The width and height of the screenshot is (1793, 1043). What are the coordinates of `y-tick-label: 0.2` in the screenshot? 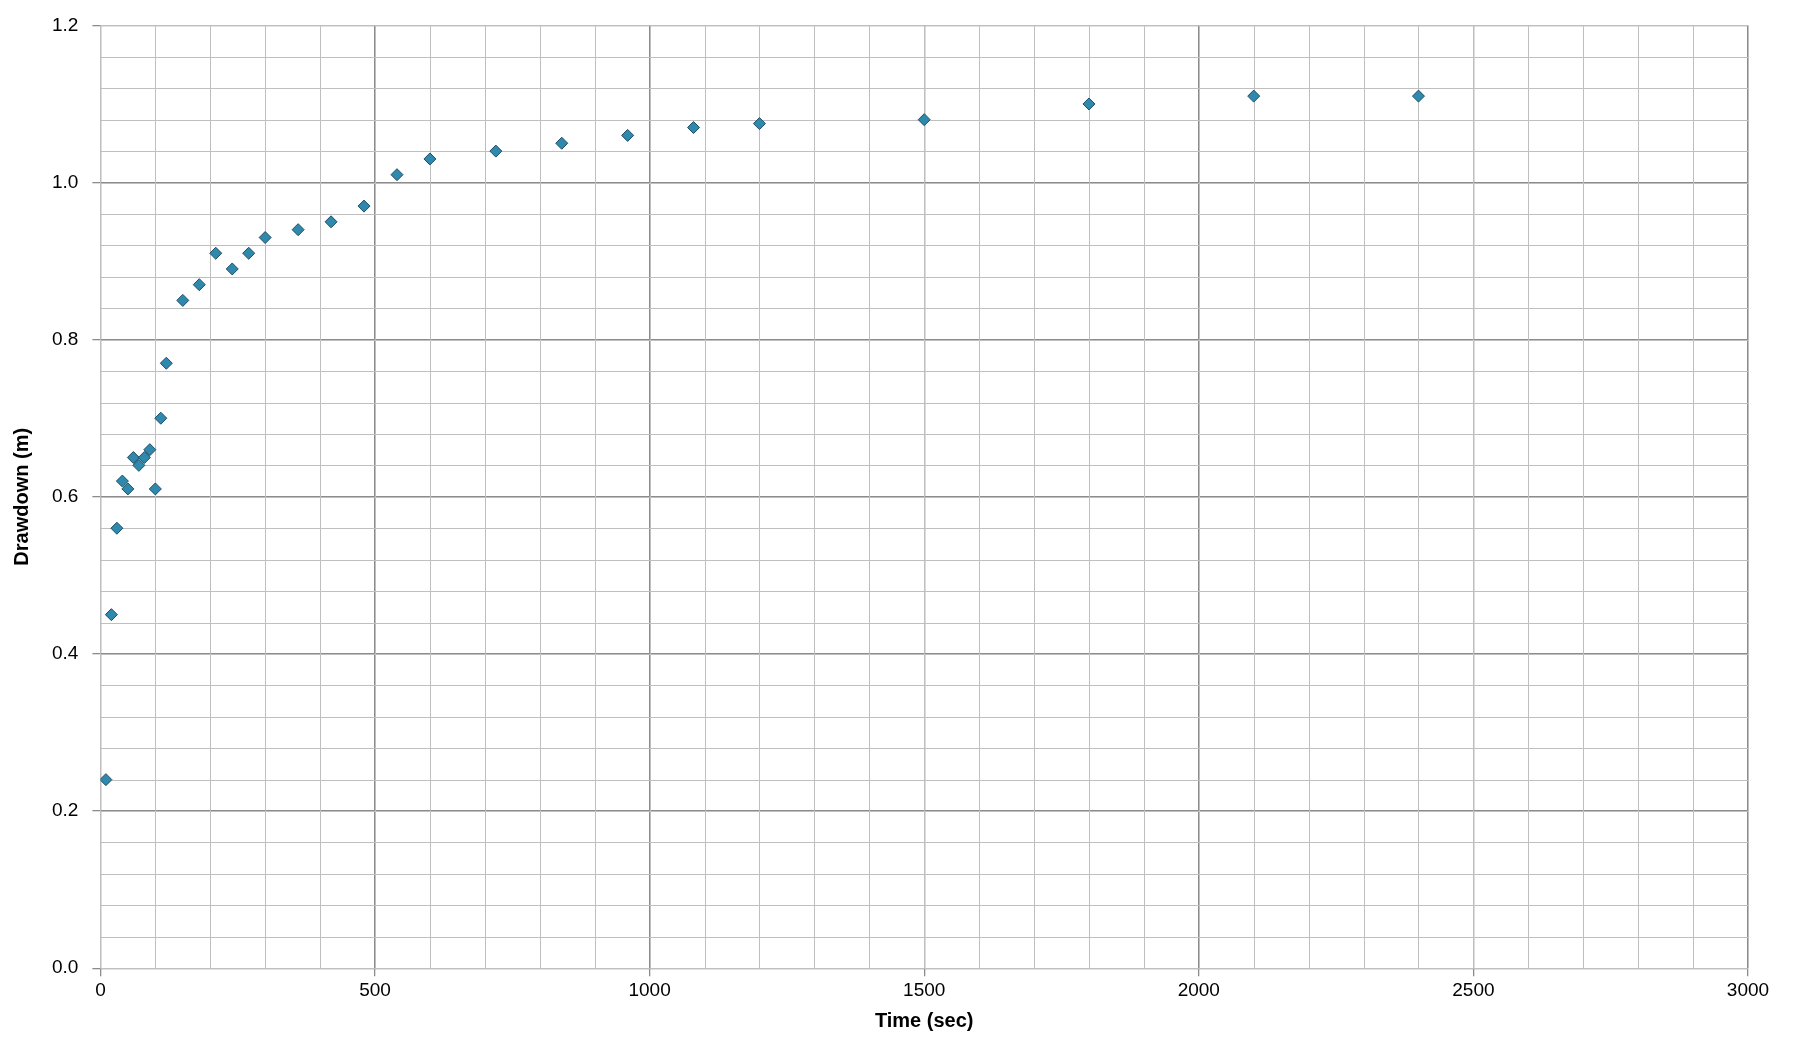 It's located at (65, 810).